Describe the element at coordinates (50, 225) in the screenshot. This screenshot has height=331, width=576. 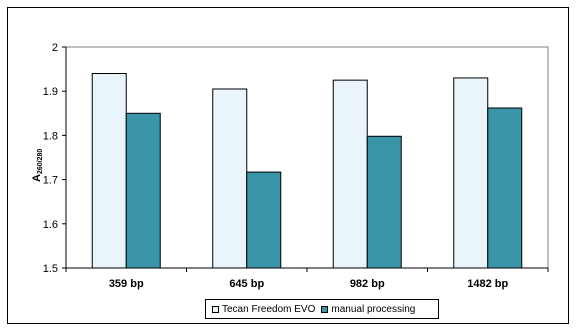
I see `y-tick-label: 1.6` at that location.